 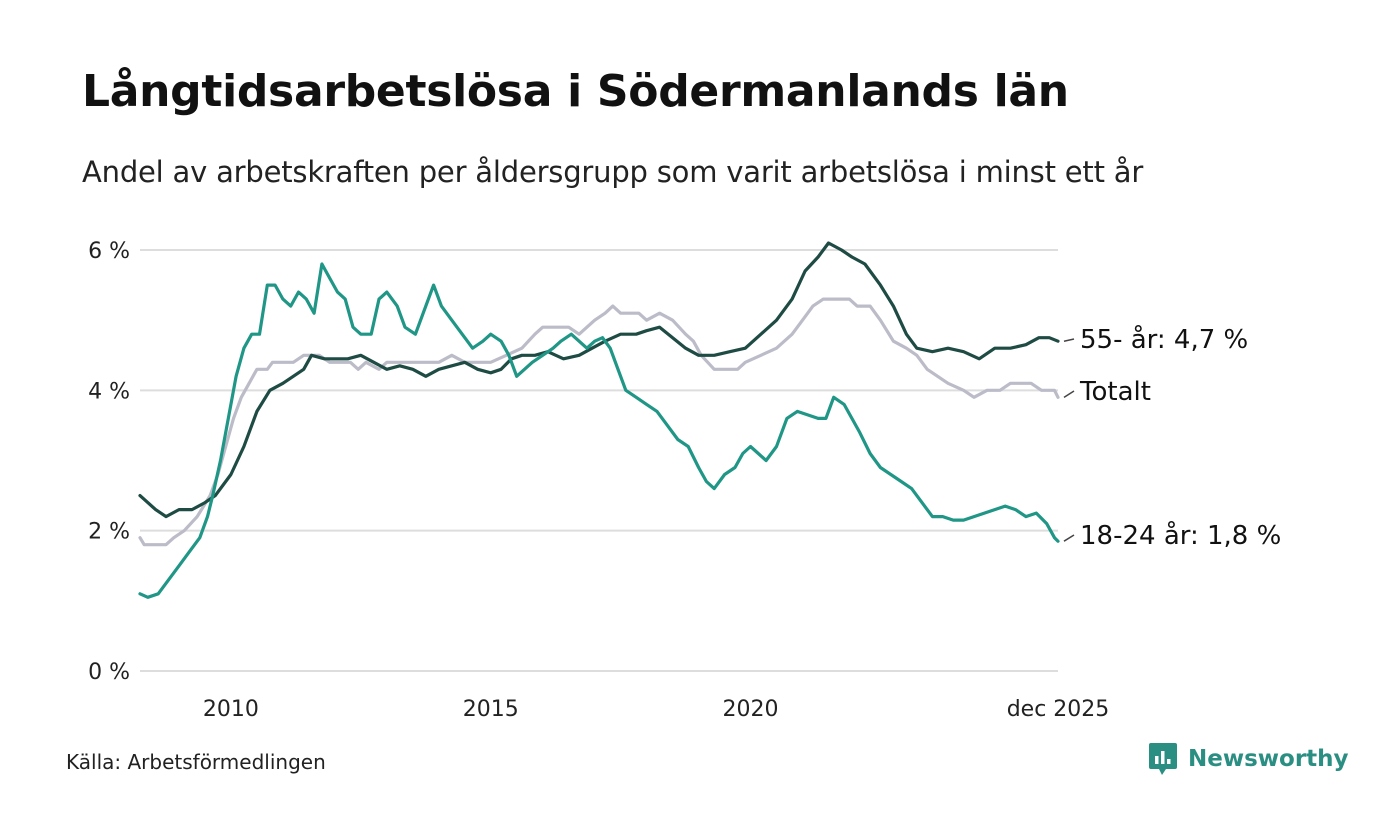 I want to click on y-tick-label: 2 %, so click(x=109, y=532).